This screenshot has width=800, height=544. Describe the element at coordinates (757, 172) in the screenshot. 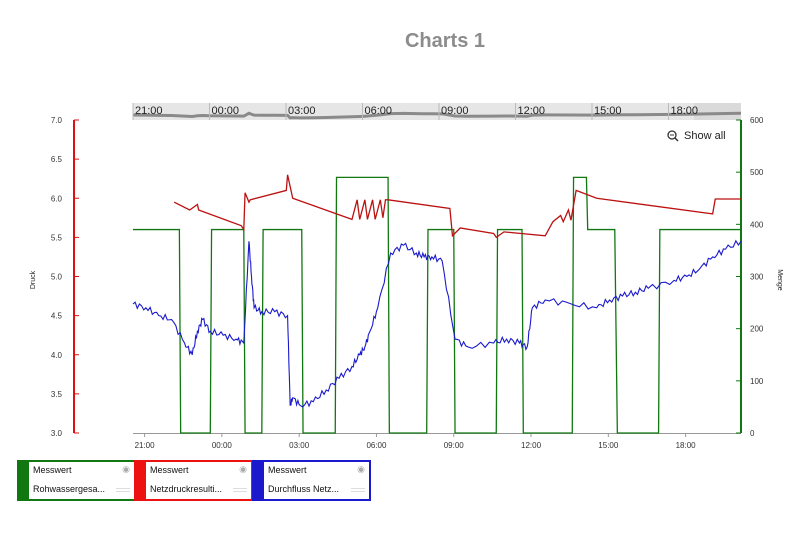

I see `y2-tick-label: 500` at that location.